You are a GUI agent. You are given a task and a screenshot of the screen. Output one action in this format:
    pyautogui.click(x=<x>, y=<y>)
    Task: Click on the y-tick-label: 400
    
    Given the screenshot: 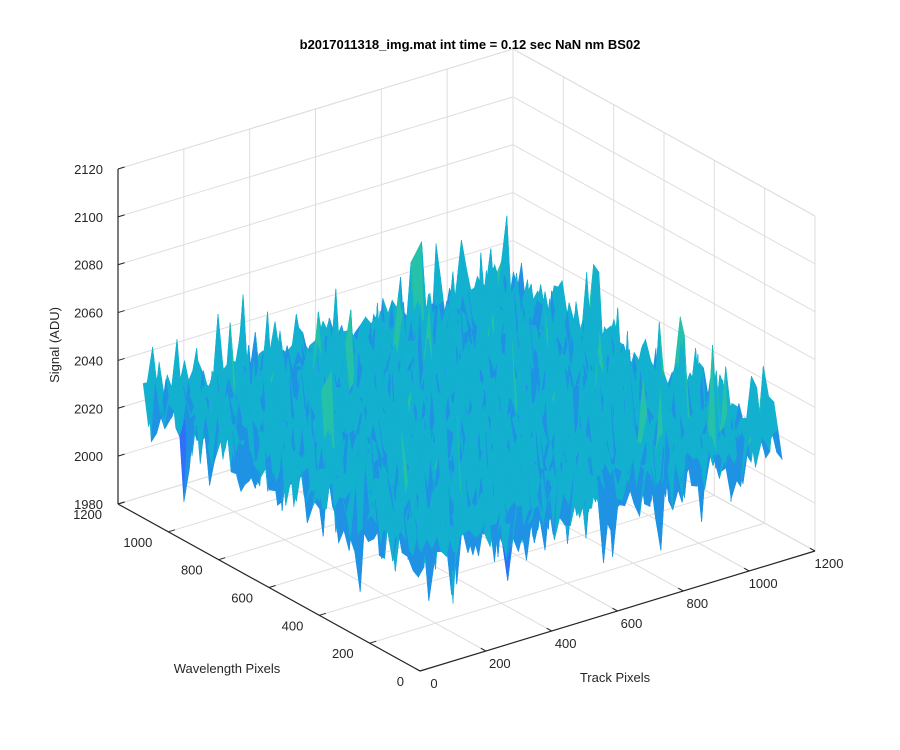 What is the action you would take?
    pyautogui.click(x=293, y=625)
    